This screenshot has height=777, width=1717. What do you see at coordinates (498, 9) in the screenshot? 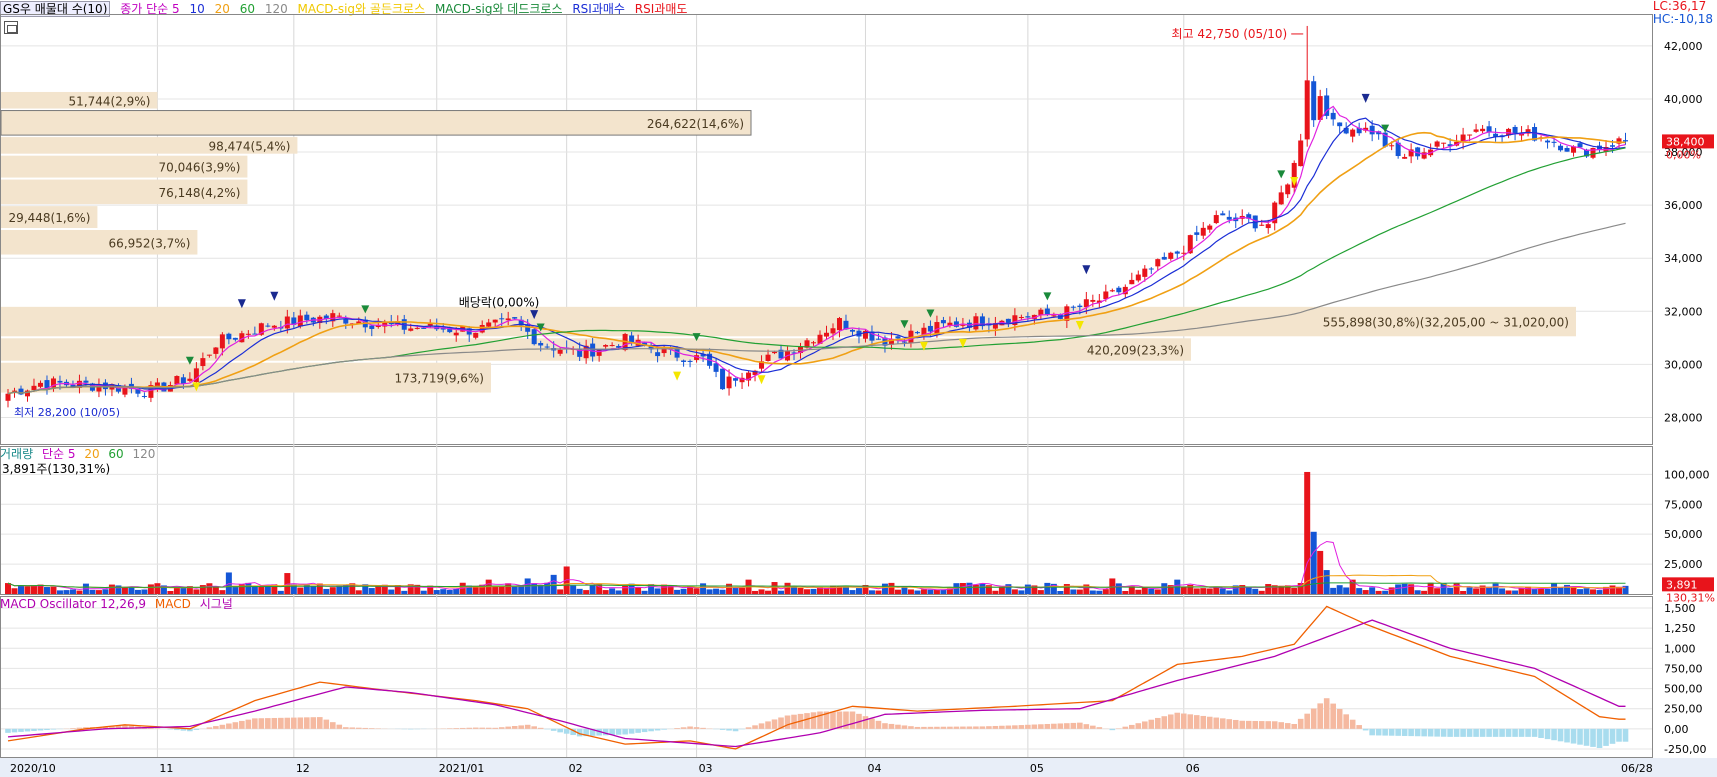
I see `legend-dead: MACD-sig와 데드크로스` at bounding box center [498, 9].